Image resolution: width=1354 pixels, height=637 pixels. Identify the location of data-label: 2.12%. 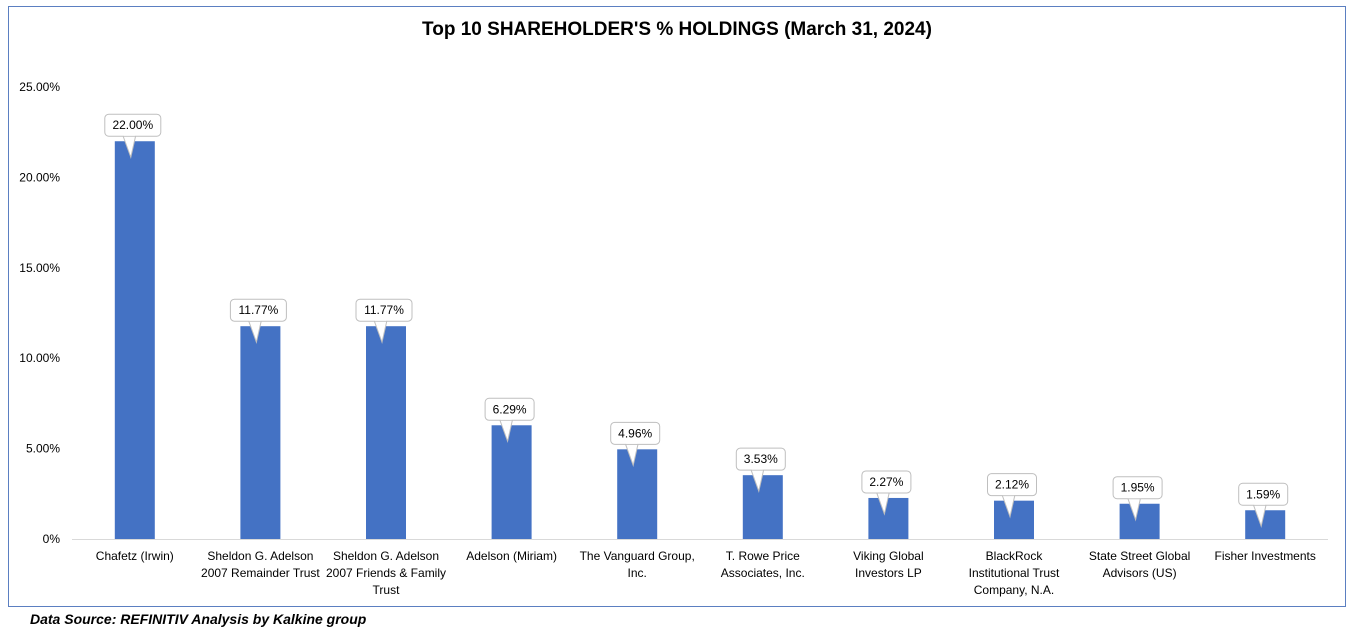
(1012, 485).